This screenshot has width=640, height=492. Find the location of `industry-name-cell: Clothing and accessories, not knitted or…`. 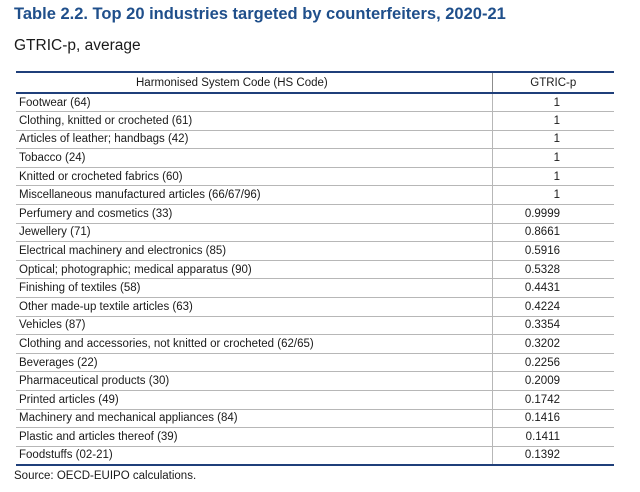

industry-name-cell: Clothing and accessories, not knitted or… is located at coordinates (254, 344).